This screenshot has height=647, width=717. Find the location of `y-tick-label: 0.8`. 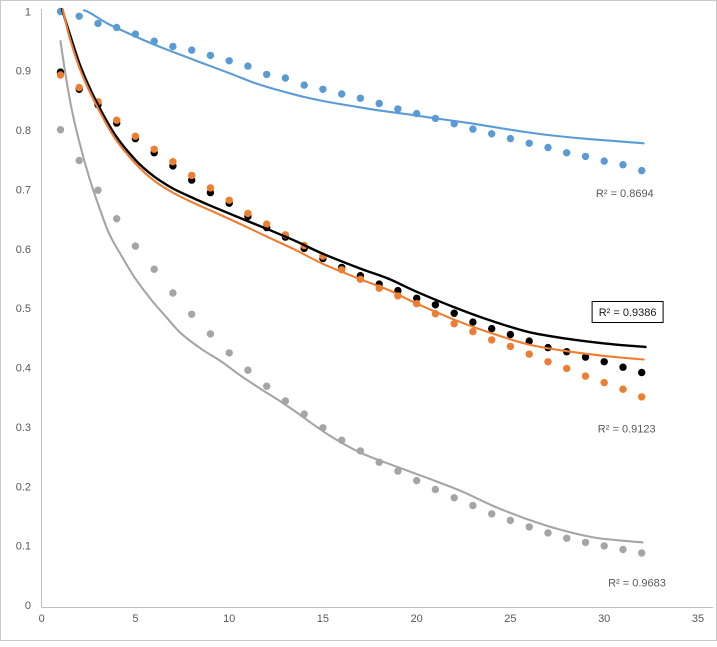

y-tick-label: 0.8 is located at coordinates (23, 131).